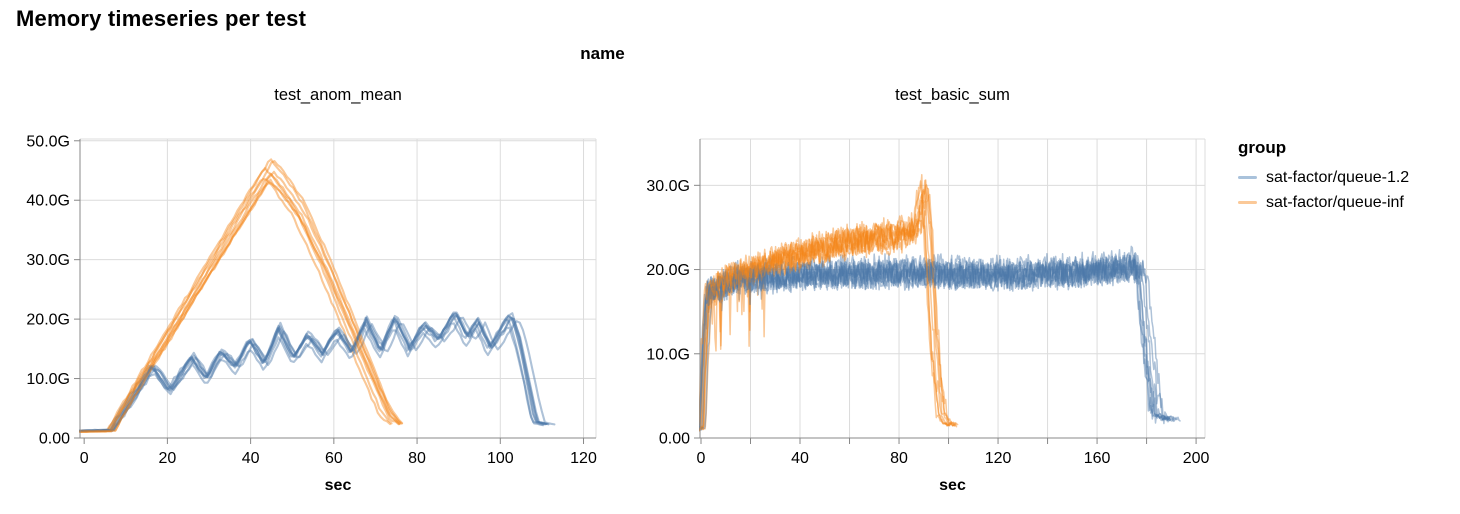  I want to click on svg-text: 100, so click(500, 458).